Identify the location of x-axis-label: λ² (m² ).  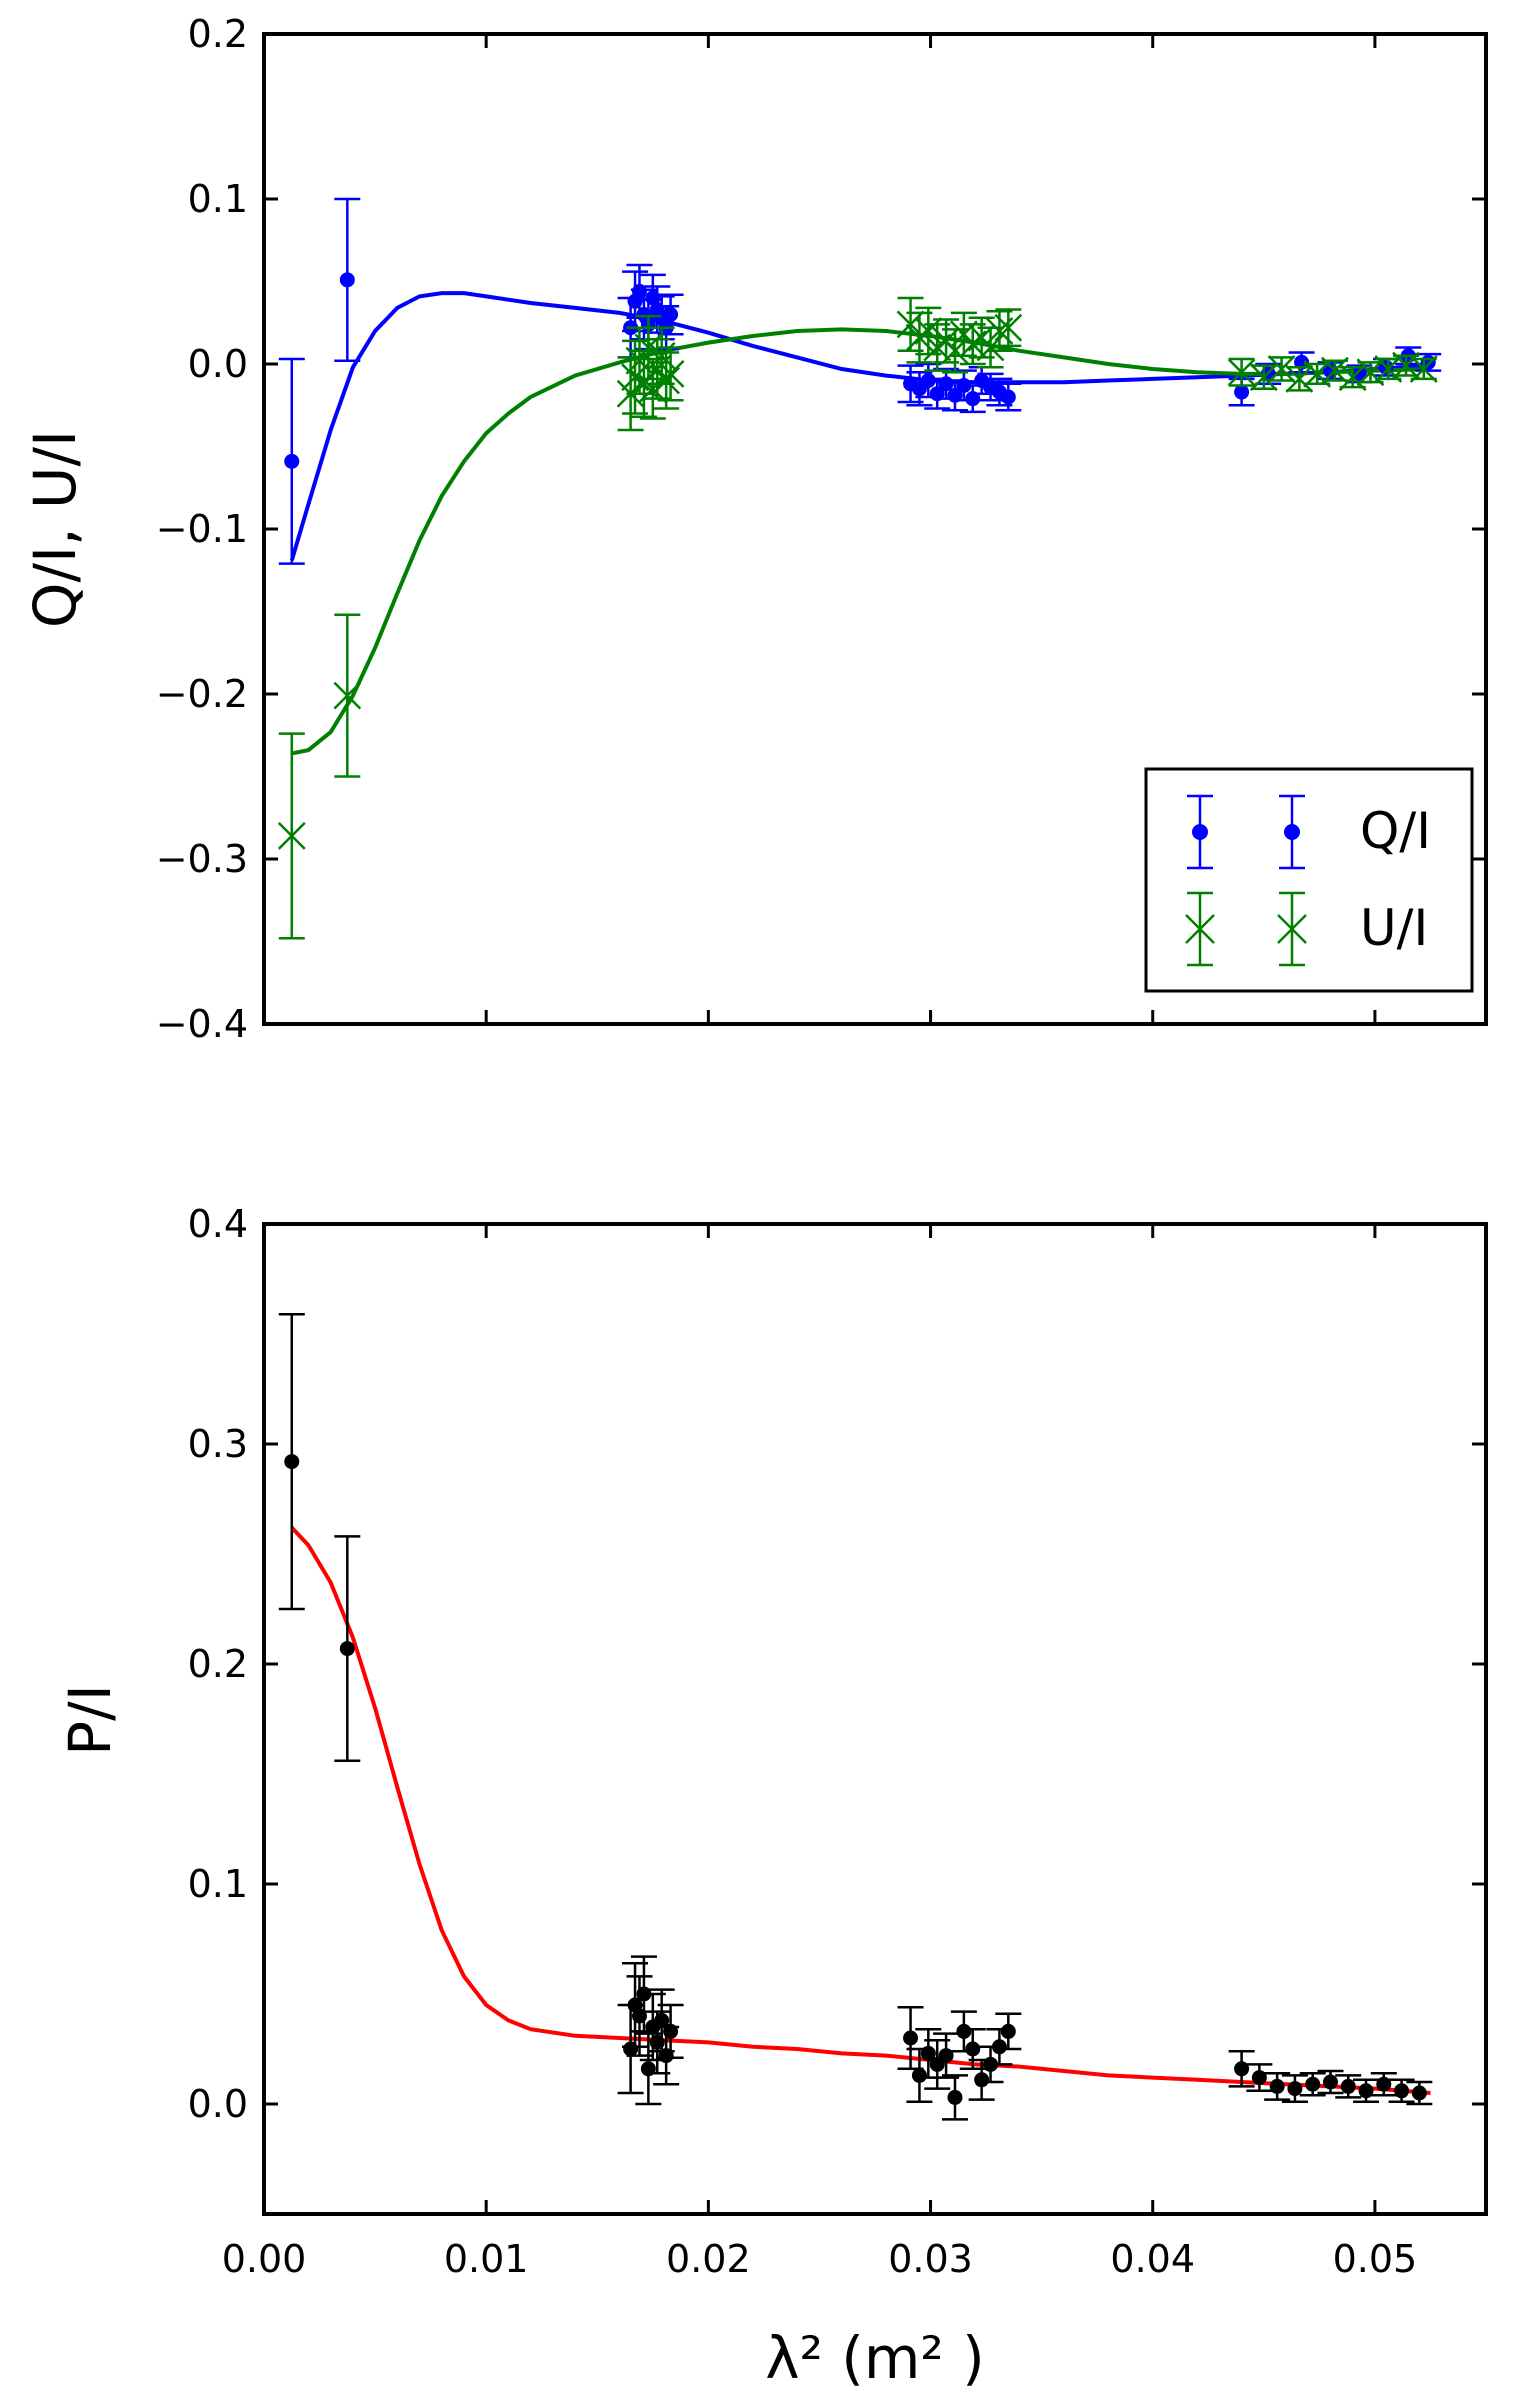
(874, 2358).